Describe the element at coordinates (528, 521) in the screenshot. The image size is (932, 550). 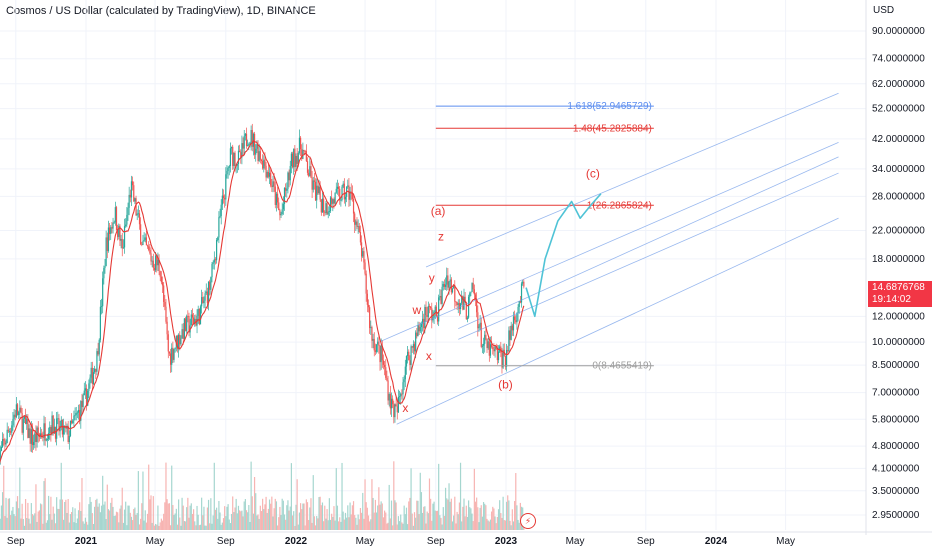
I see `tradingview-lightning-icon: ⚡` at that location.